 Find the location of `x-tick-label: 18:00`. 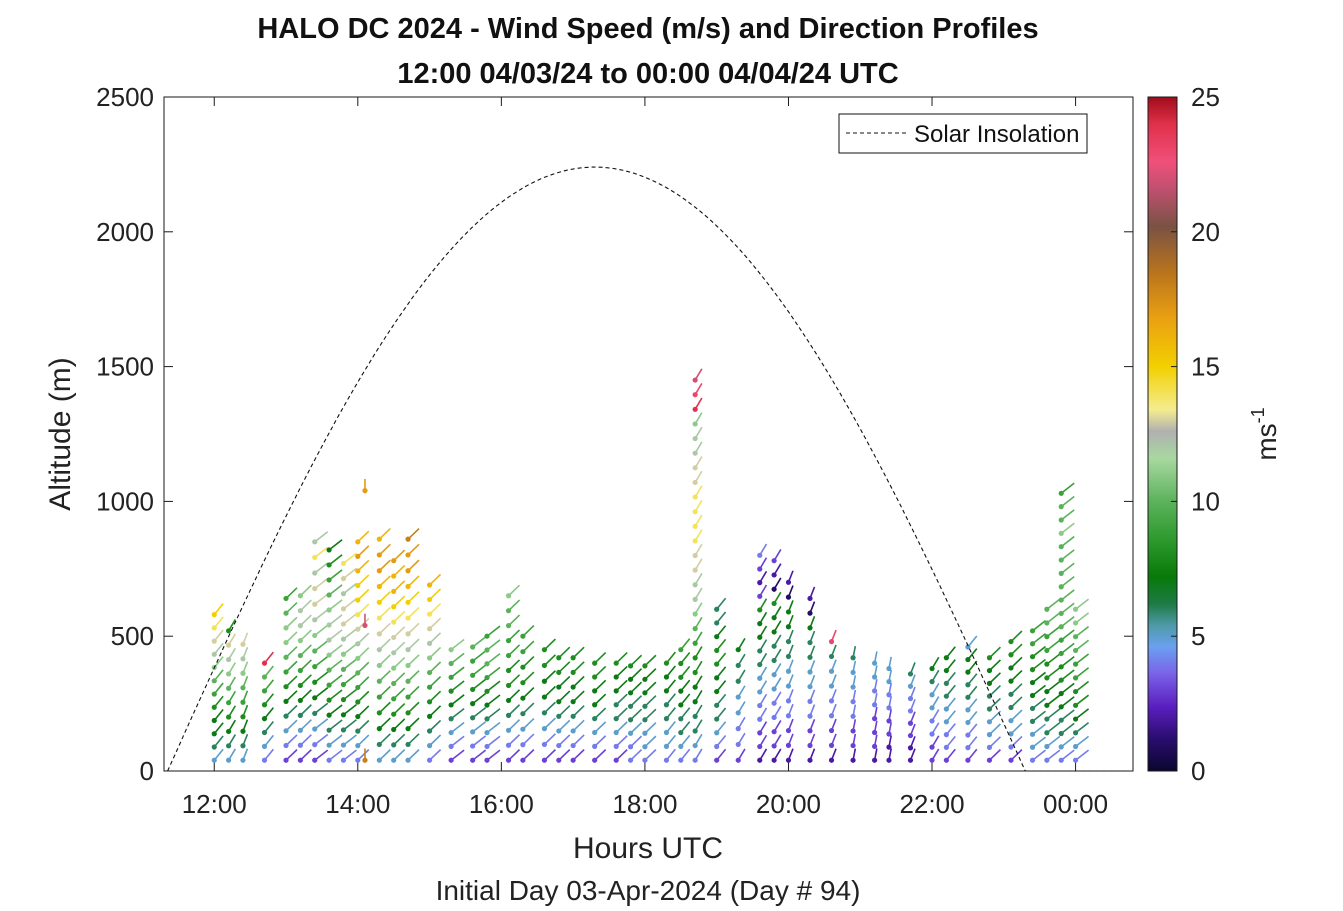

x-tick-label: 18:00 is located at coordinates (644, 804).